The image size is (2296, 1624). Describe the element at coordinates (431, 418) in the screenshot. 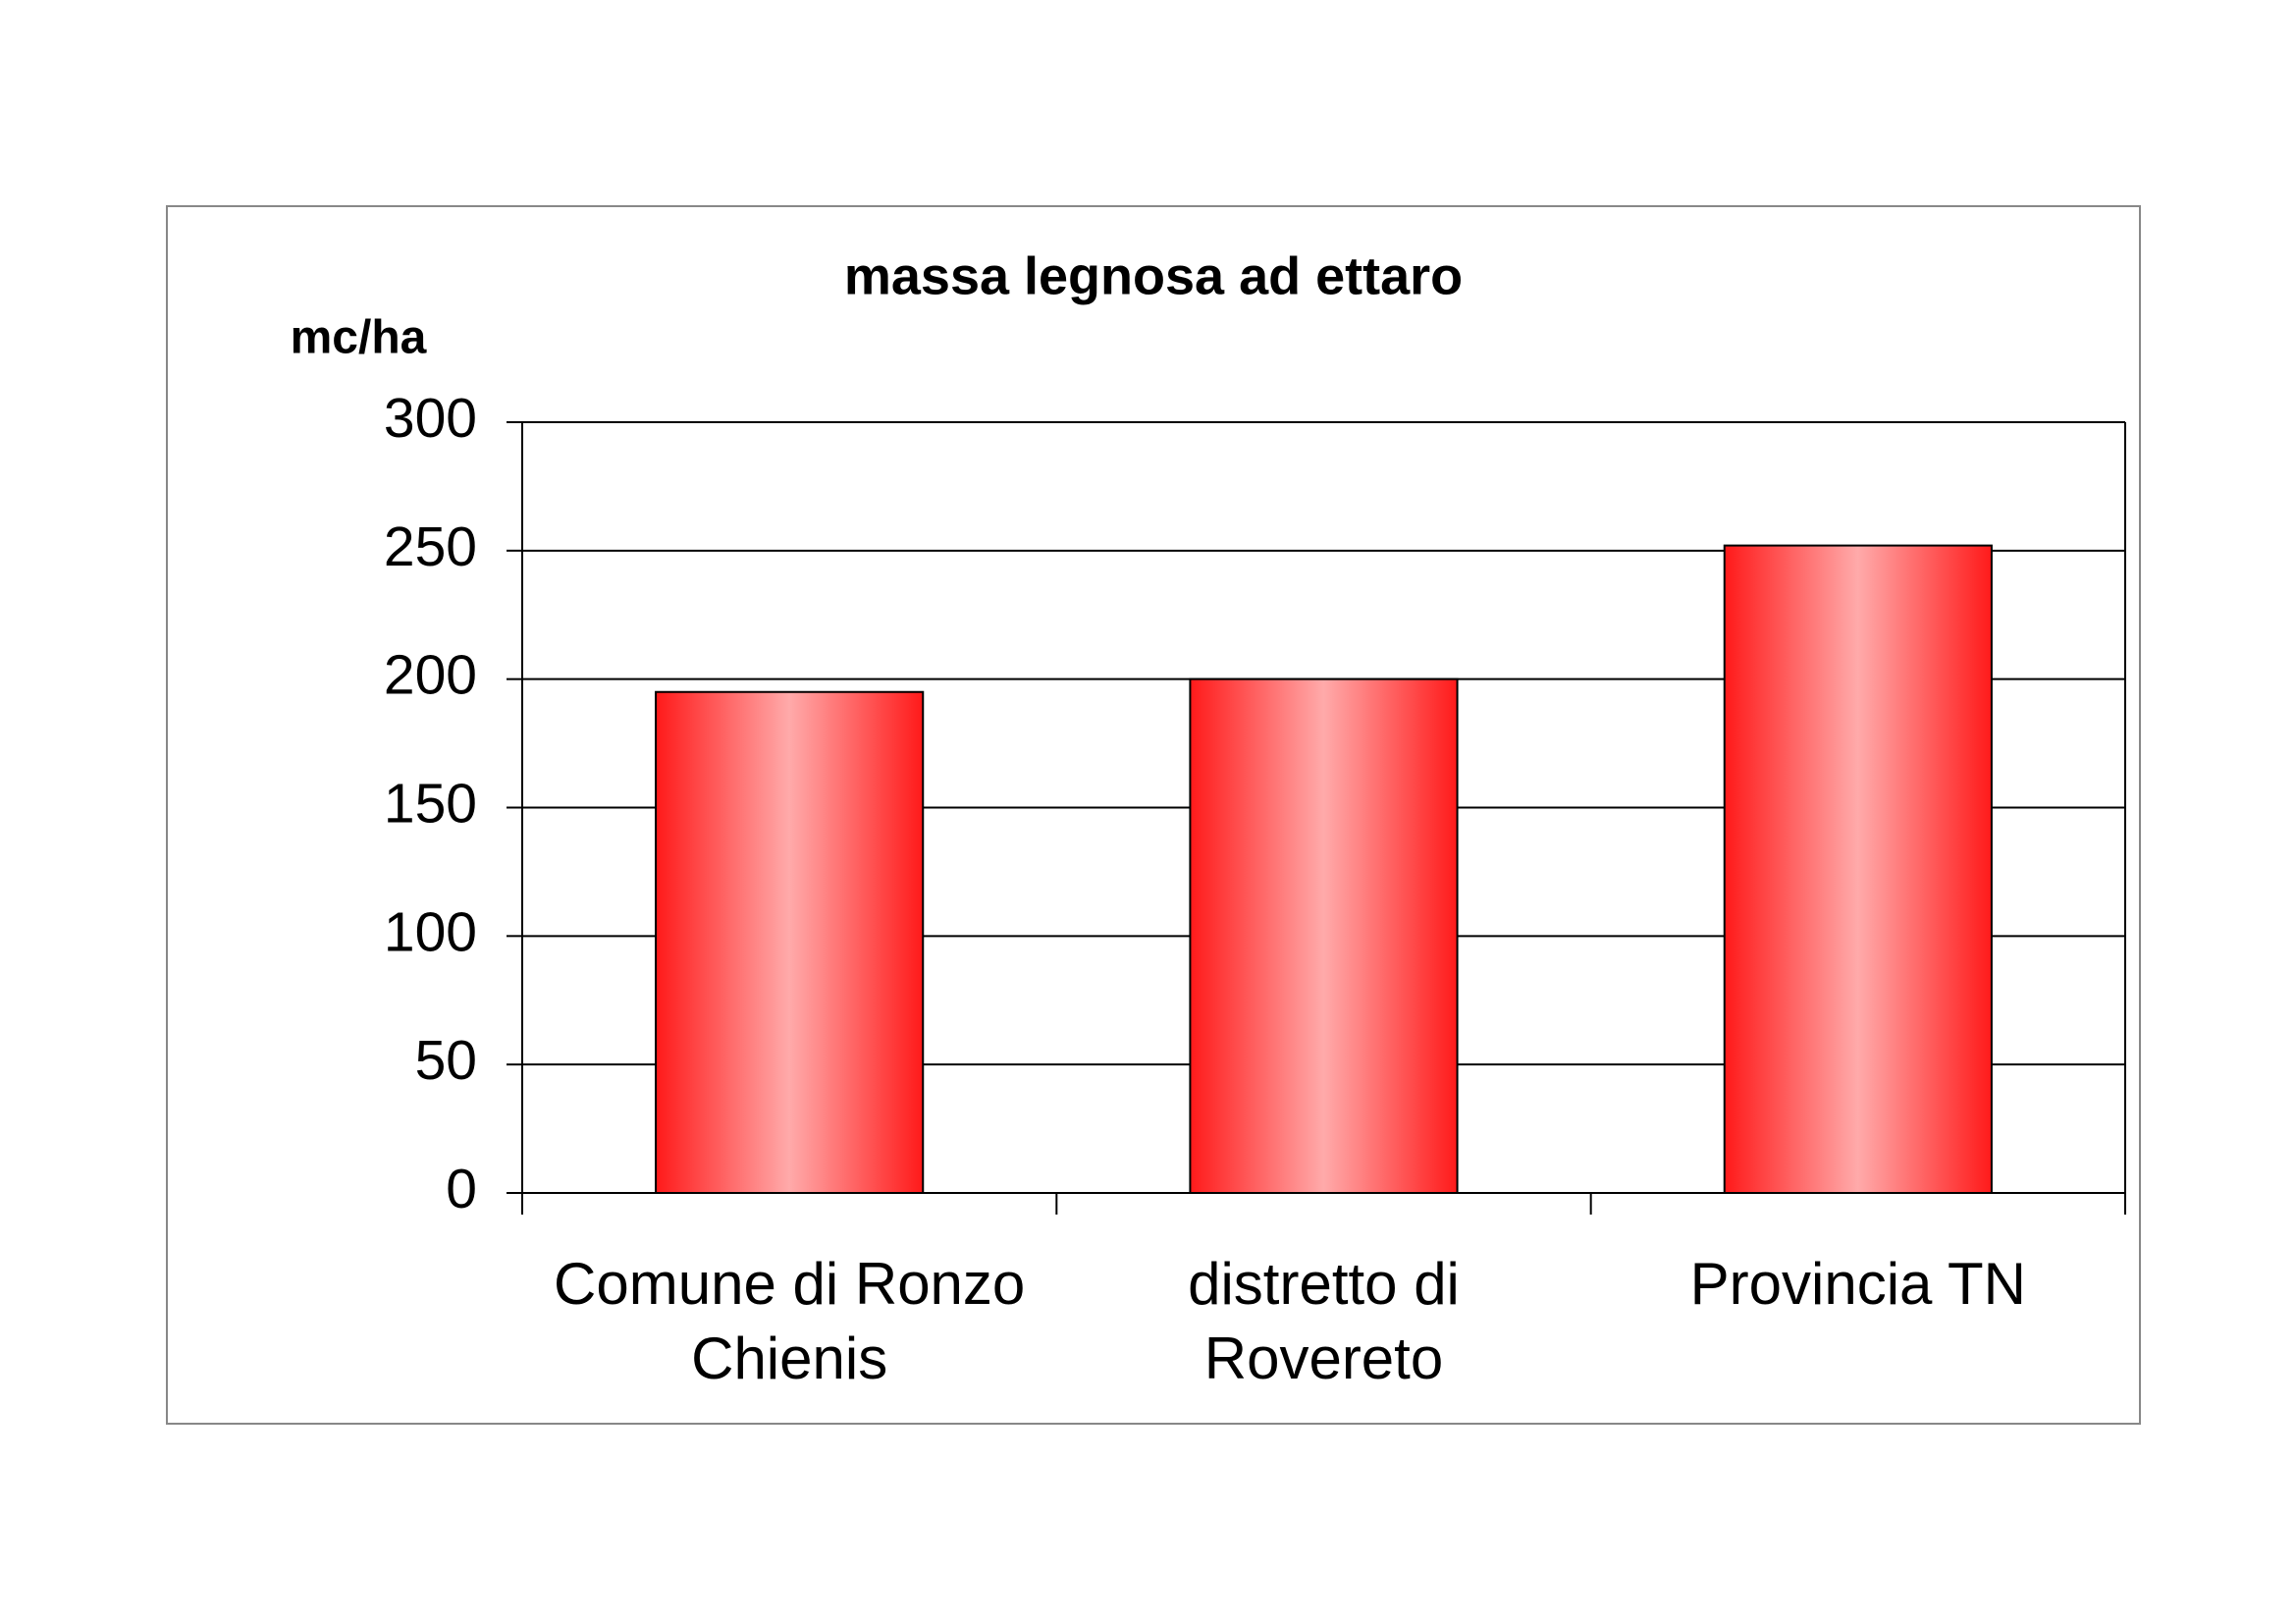

I see `y-tick-label: 300` at that location.